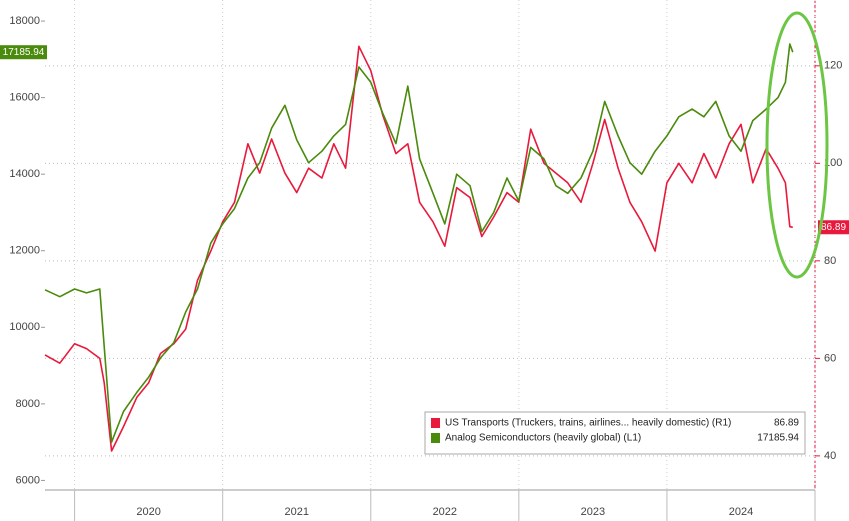 The image size is (849, 521). What do you see at coordinates (24, 98) in the screenshot?
I see `y-tick-label: 16000` at bounding box center [24, 98].